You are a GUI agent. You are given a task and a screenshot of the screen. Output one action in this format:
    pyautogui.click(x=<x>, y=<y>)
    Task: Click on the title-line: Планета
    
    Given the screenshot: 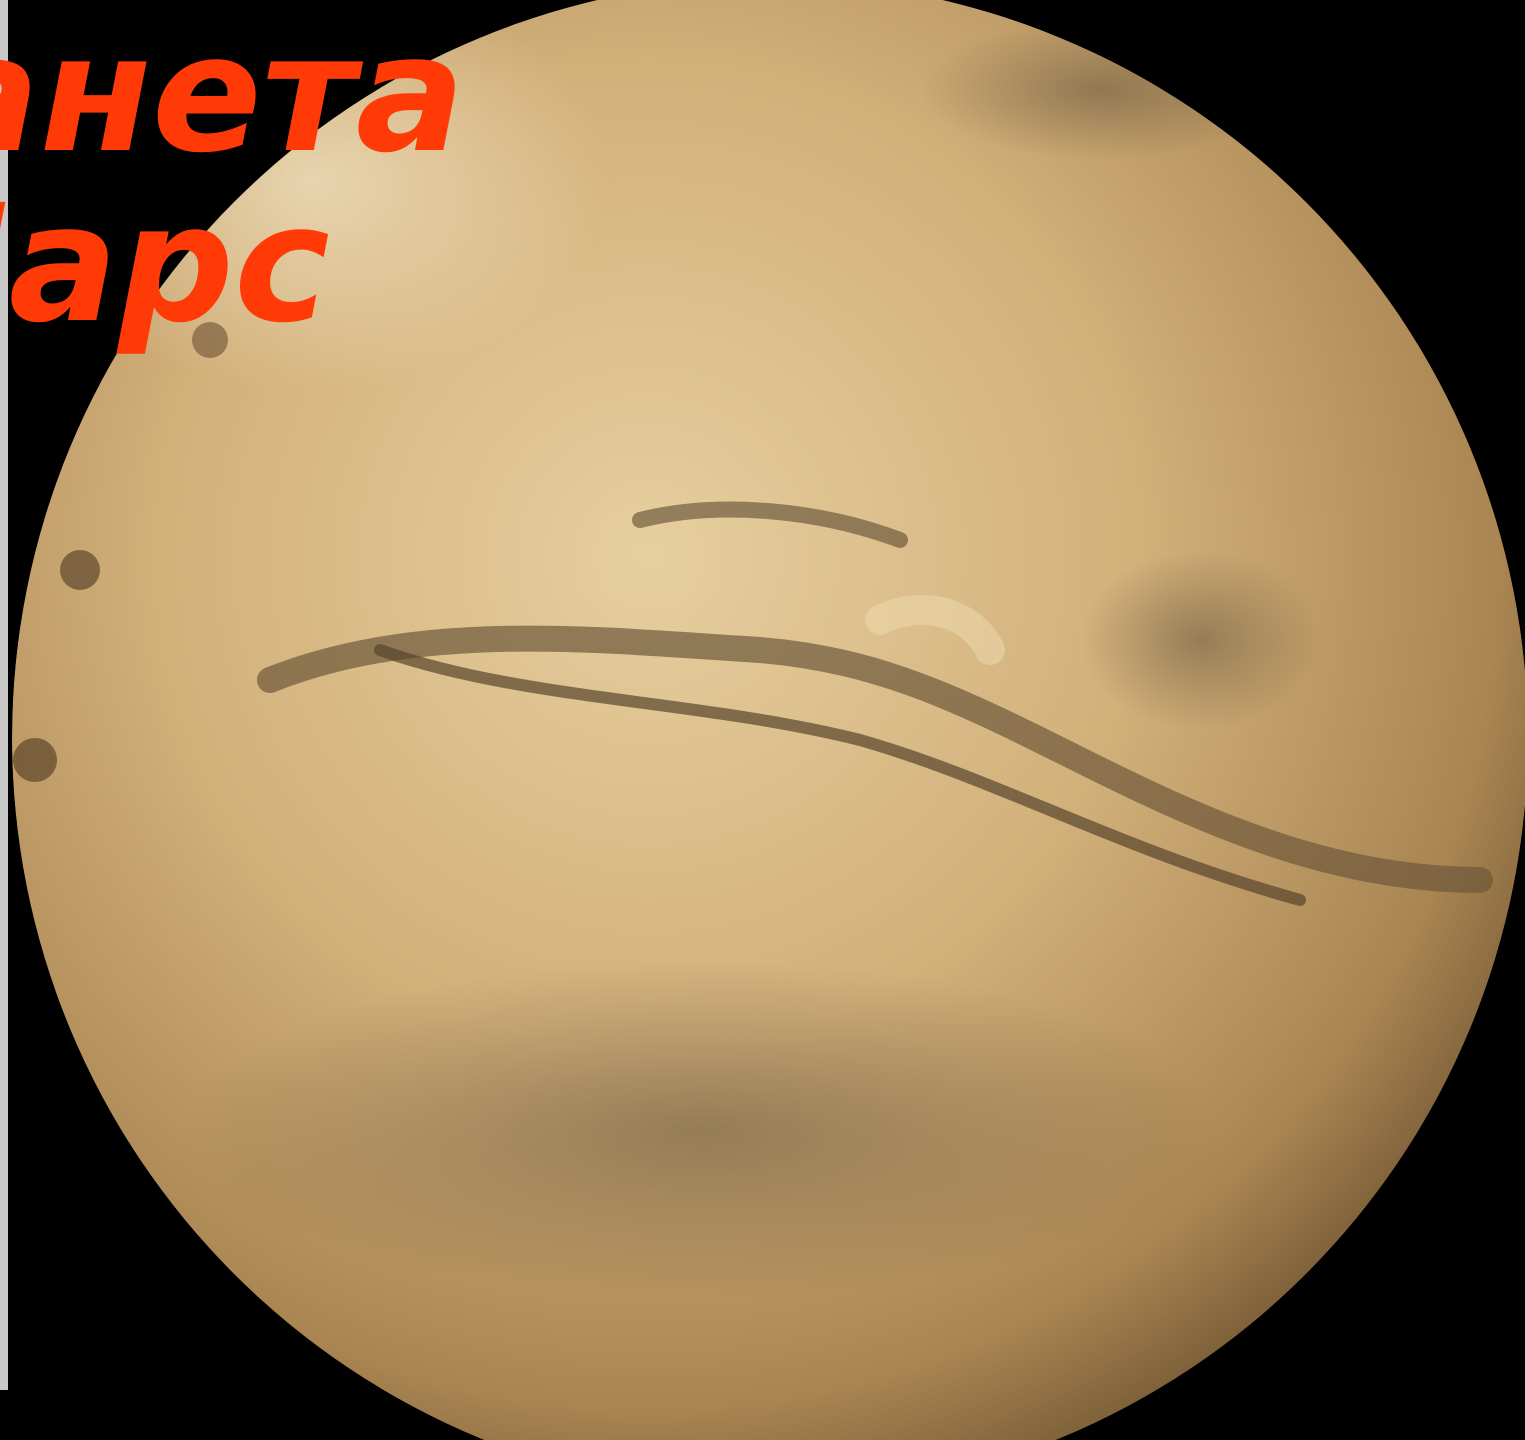 What is the action you would take?
    pyautogui.click(x=232, y=95)
    